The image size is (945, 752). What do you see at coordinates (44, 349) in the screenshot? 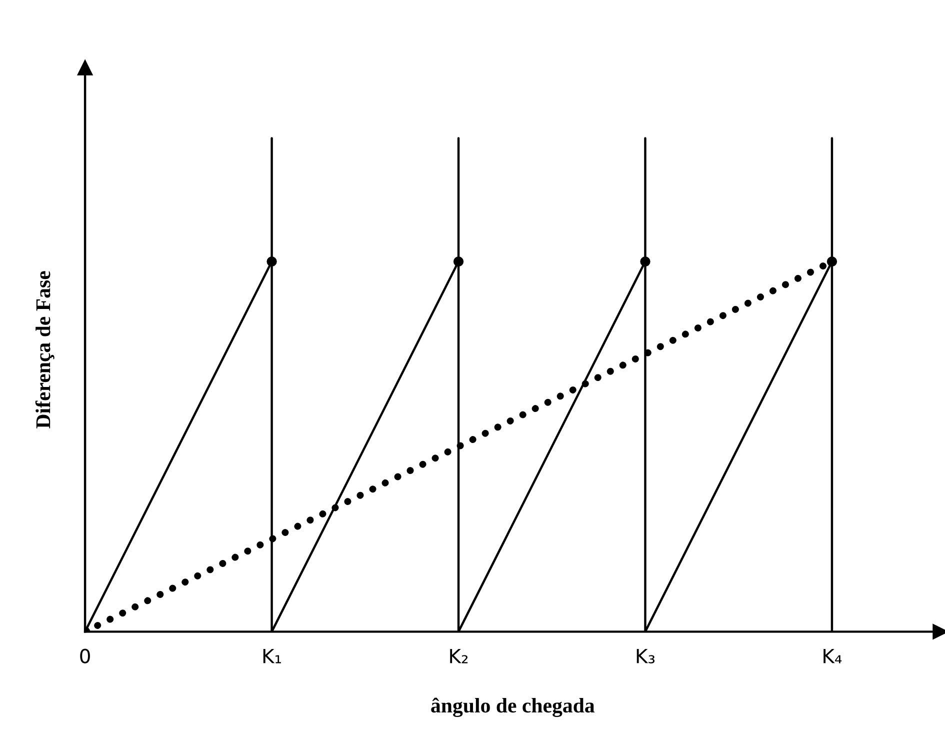
I see `y-axis-title: Diferença de Fase` at bounding box center [44, 349].